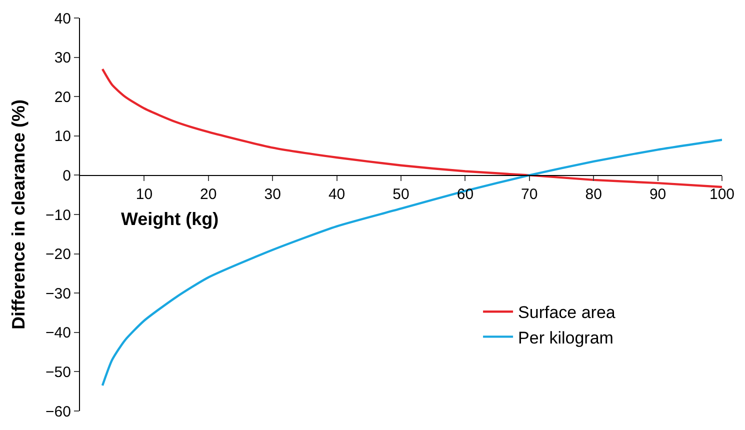 This screenshot has height=430, width=745. What do you see at coordinates (657, 195) in the screenshot?
I see `x-tick-label: 90` at bounding box center [657, 195].